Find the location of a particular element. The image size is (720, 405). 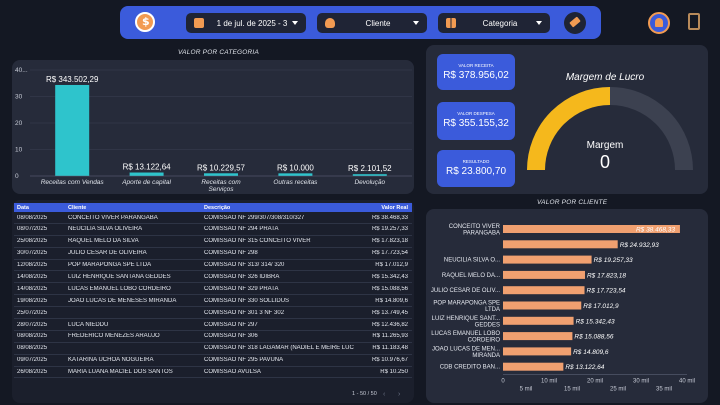

cell-client: JOAO LUCAS DE MENESES MIRANDA is located at coordinates (122, 300).